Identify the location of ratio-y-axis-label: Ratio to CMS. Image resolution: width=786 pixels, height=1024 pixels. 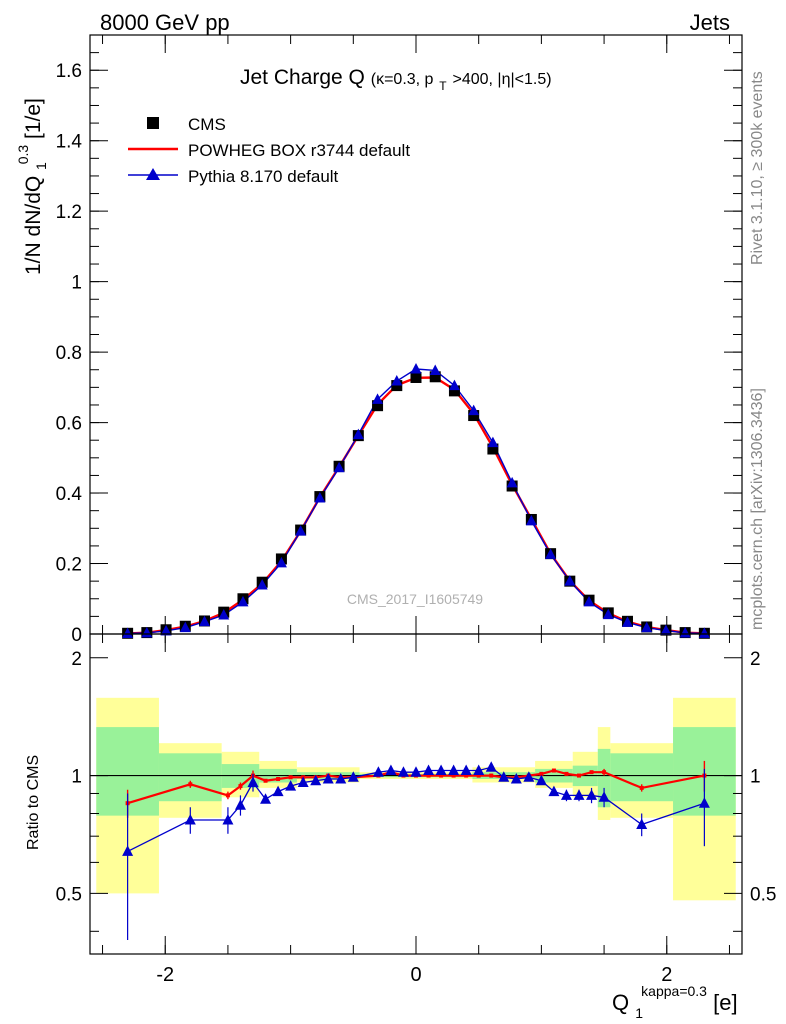
(33, 802).